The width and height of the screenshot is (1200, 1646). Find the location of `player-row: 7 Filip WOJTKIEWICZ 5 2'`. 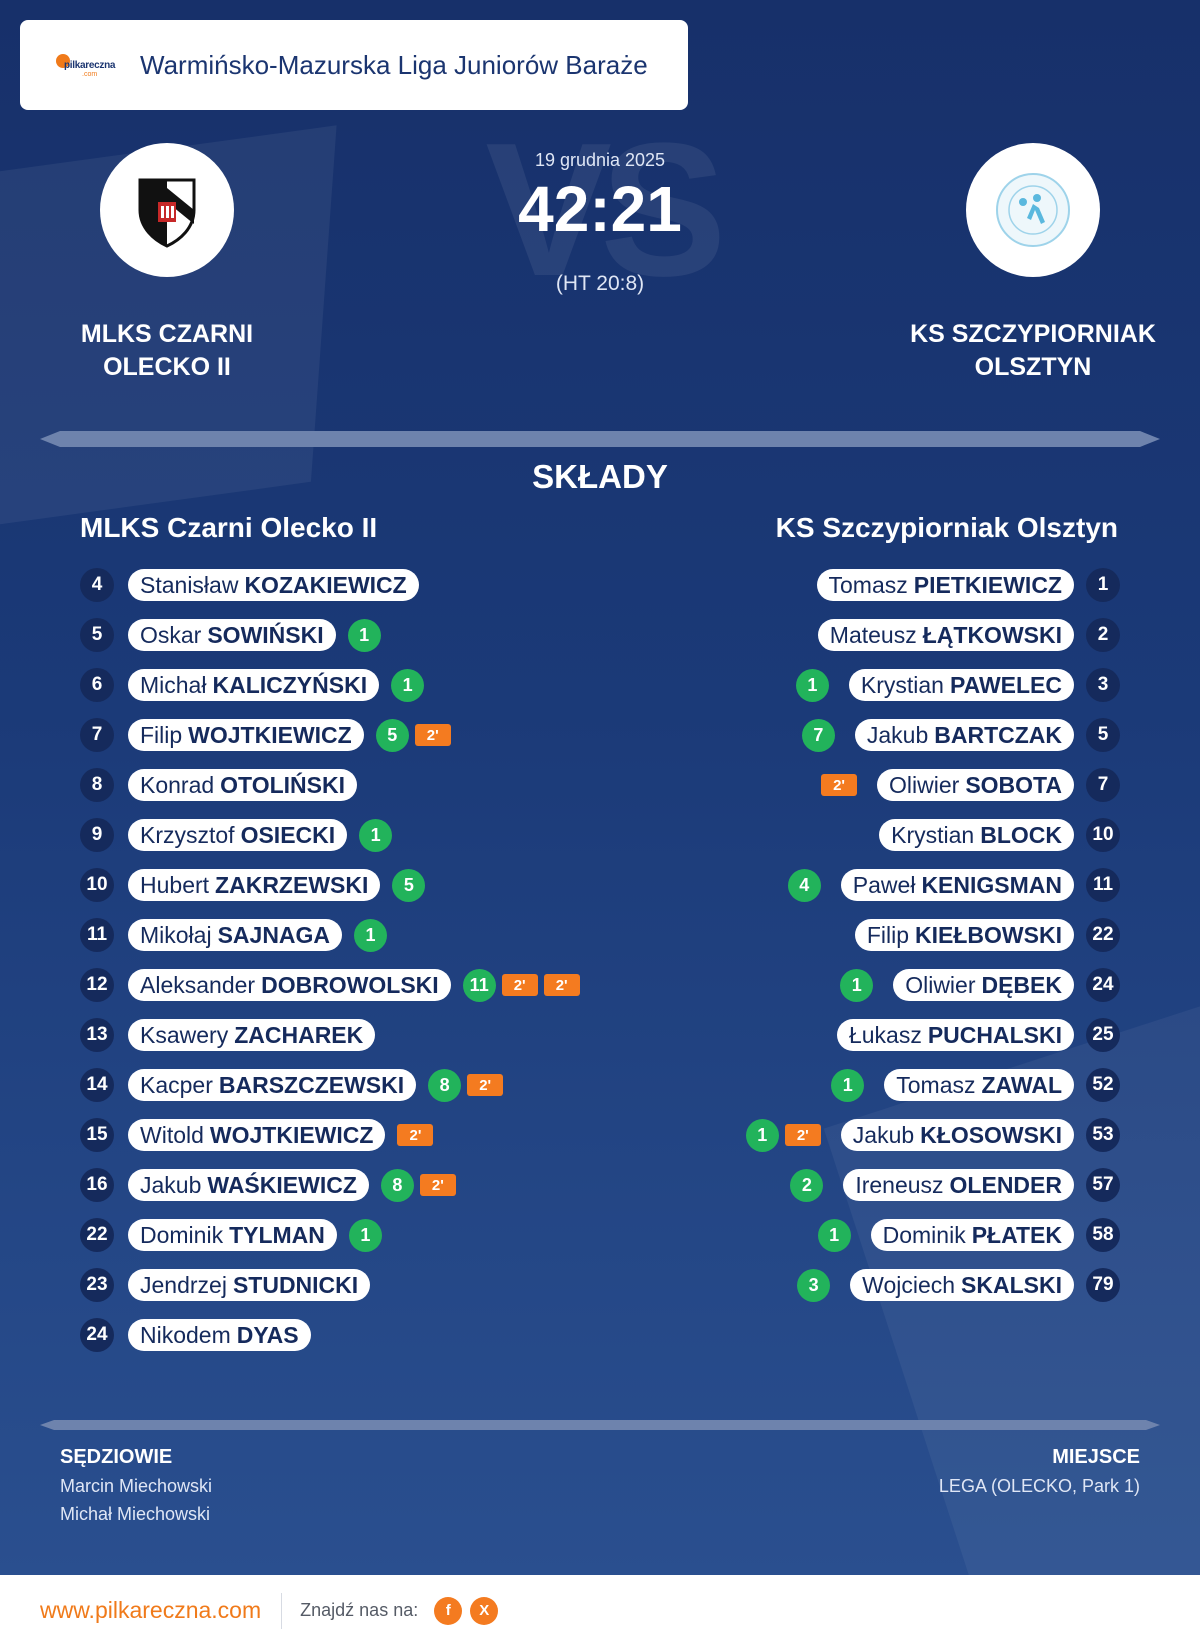

player-row: 7 Filip WOJTKIEWICZ 5 2' is located at coordinates (330, 735).